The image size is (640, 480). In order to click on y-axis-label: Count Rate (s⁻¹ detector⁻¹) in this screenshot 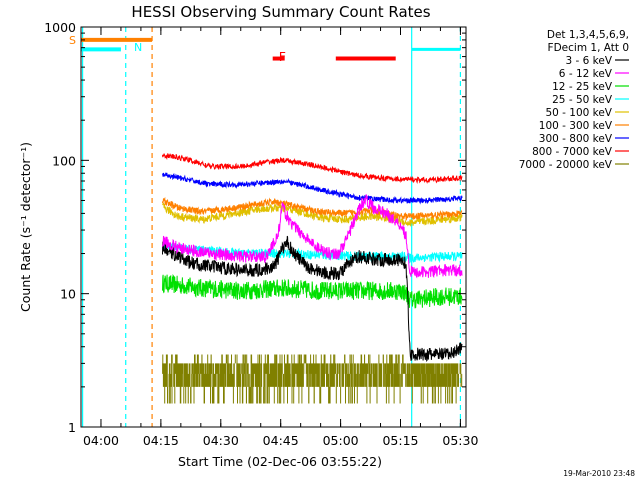, I will do `click(25, 227)`.